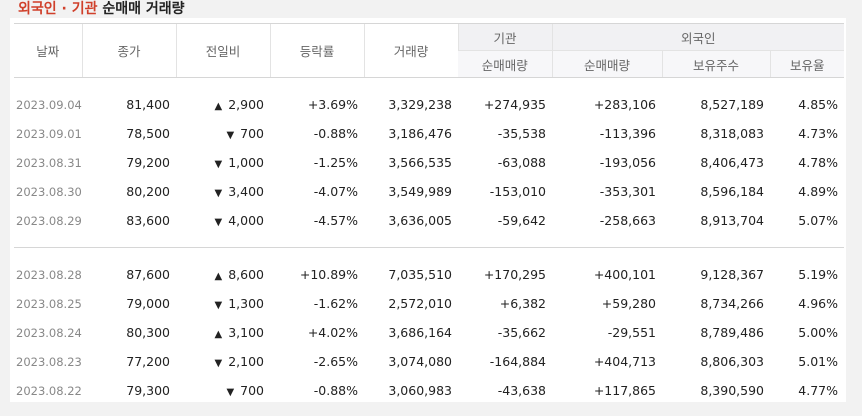 The height and width of the screenshot is (416, 862). Describe the element at coordinates (517, 361) in the screenshot. I see `row-institution-net: -164,884` at that location.